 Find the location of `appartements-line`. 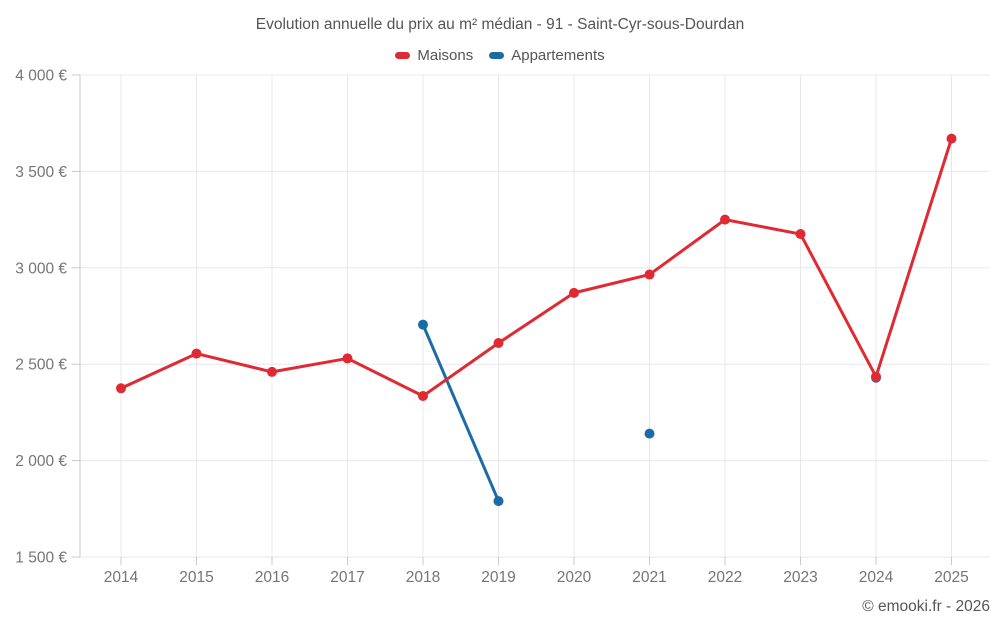

appartements-line is located at coordinates (460, 413).